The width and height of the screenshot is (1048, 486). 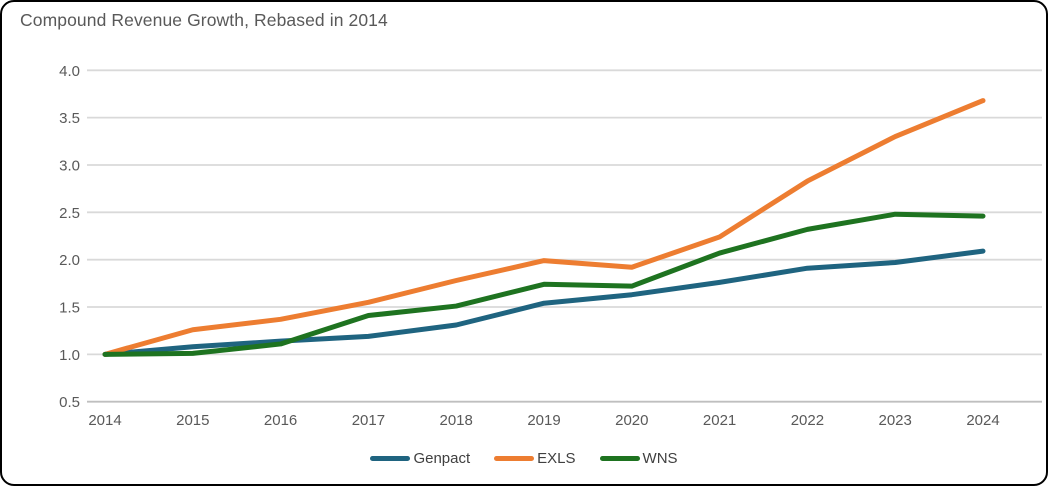 What do you see at coordinates (204, 20) in the screenshot?
I see `chart-title: Compound Revenue Growth, Rebased in 2014` at bounding box center [204, 20].